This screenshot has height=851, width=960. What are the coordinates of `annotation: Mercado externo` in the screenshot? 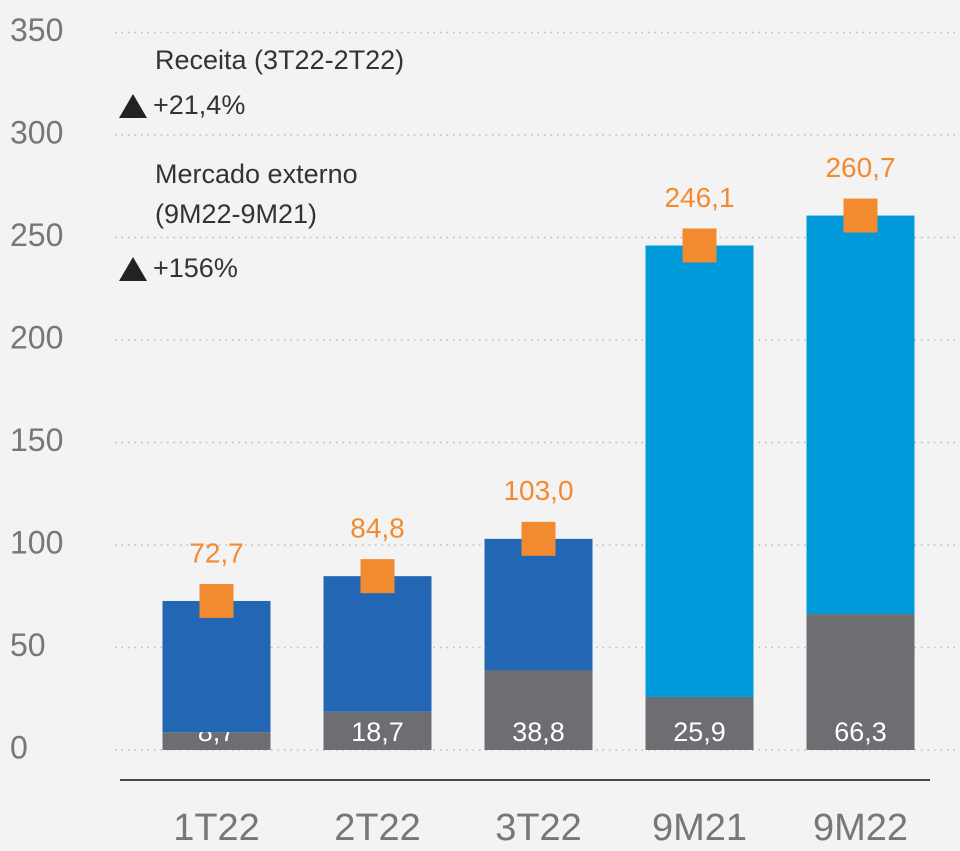 It's located at (256, 174).